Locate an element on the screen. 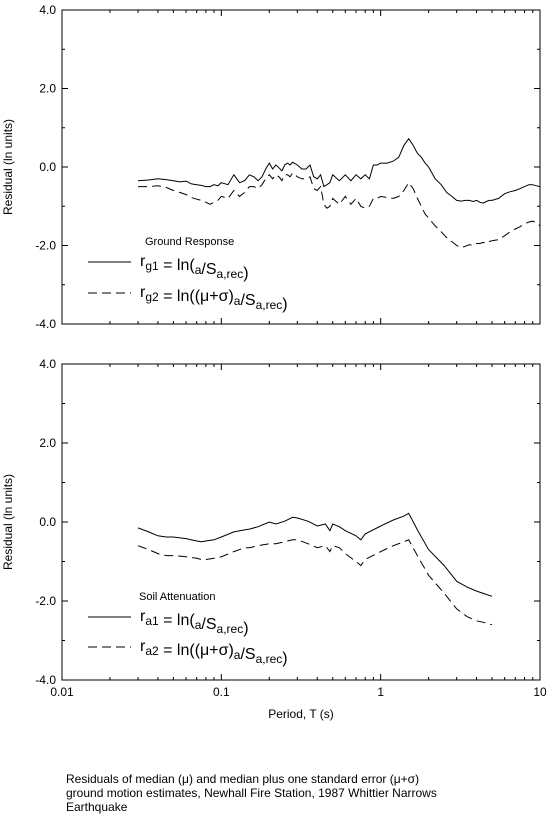  x-tick-label: 0.01 is located at coordinates (62, 692).